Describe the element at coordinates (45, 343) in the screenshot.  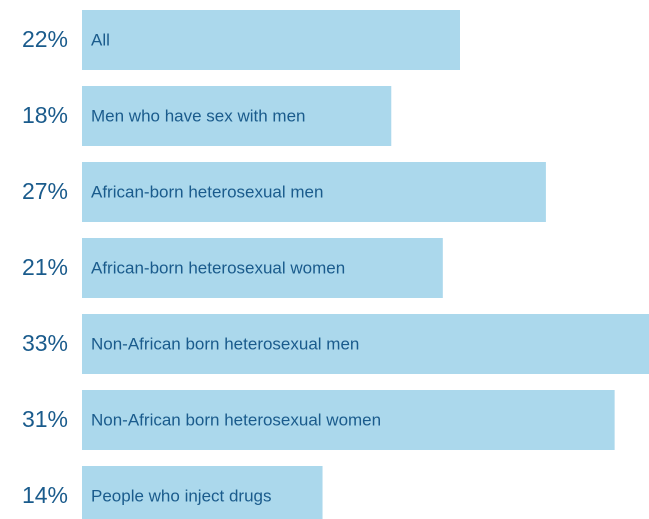
I see `value-label: 33%` at that location.